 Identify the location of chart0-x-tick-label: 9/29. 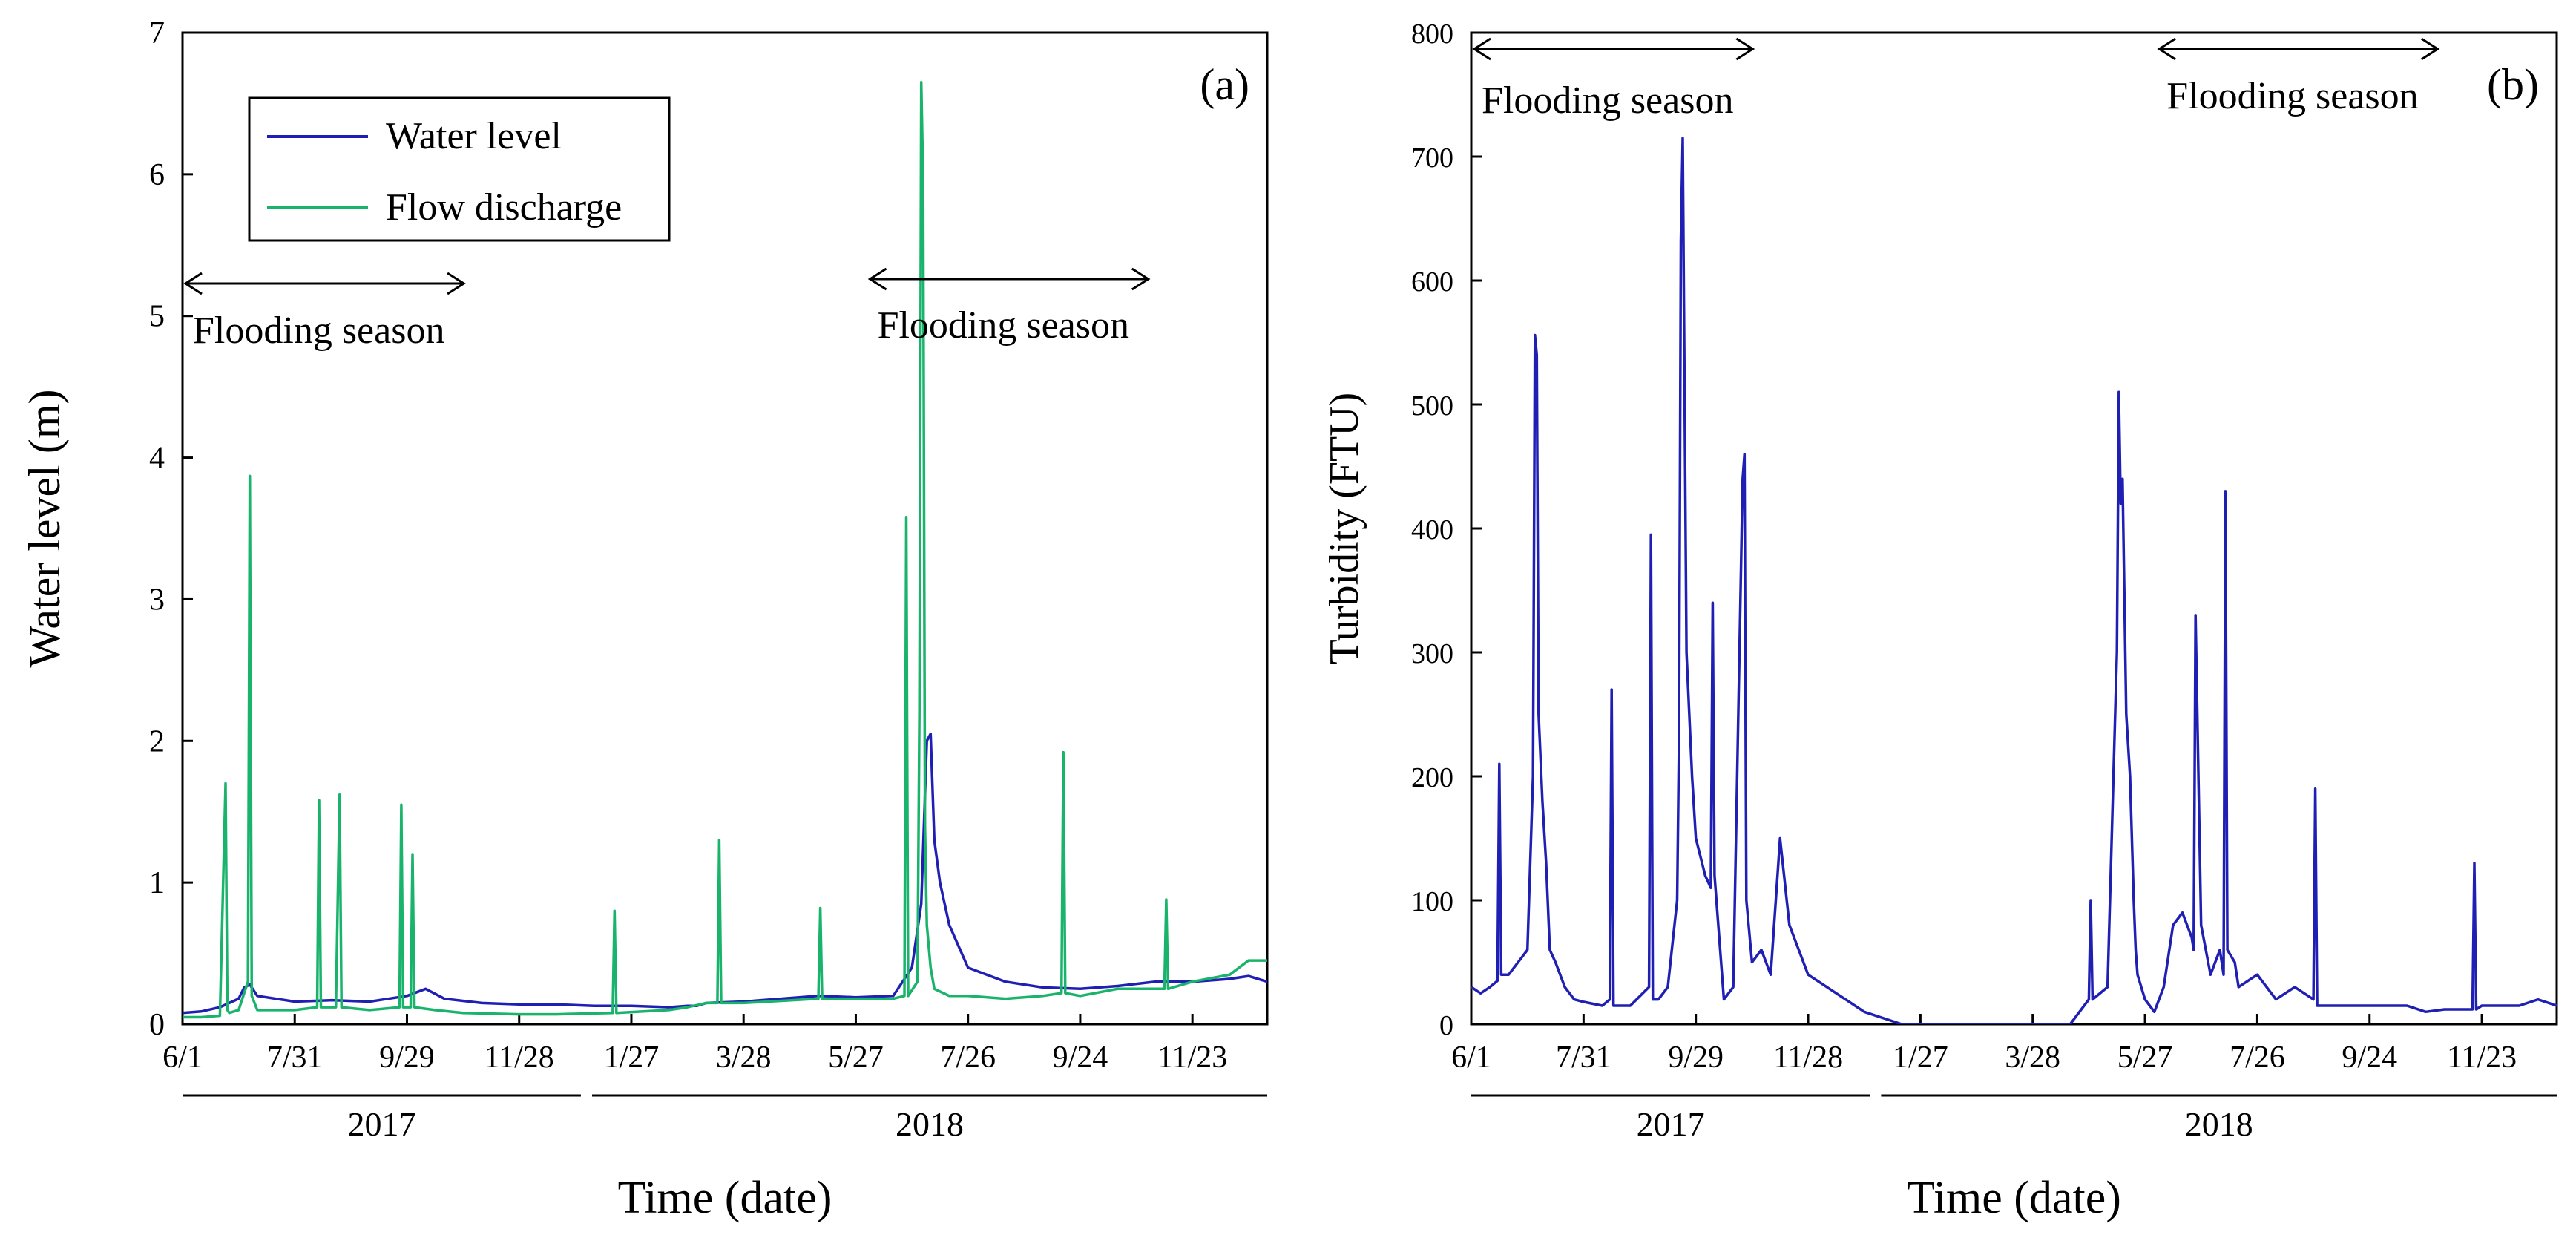
(407, 1058).